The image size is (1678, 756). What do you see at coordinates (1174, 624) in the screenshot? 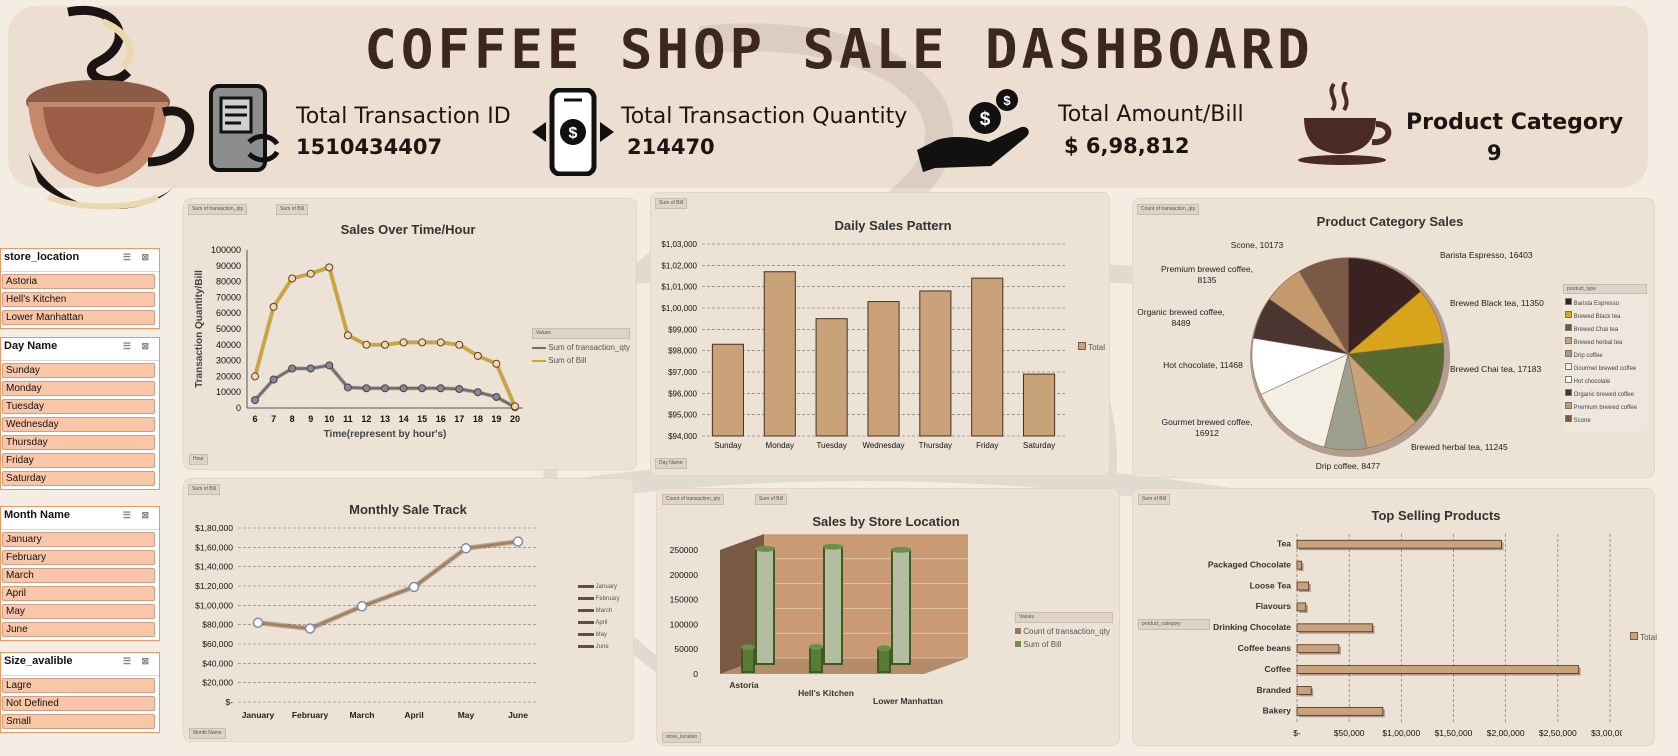
I see `field-tag-product-category: product_category` at bounding box center [1174, 624].